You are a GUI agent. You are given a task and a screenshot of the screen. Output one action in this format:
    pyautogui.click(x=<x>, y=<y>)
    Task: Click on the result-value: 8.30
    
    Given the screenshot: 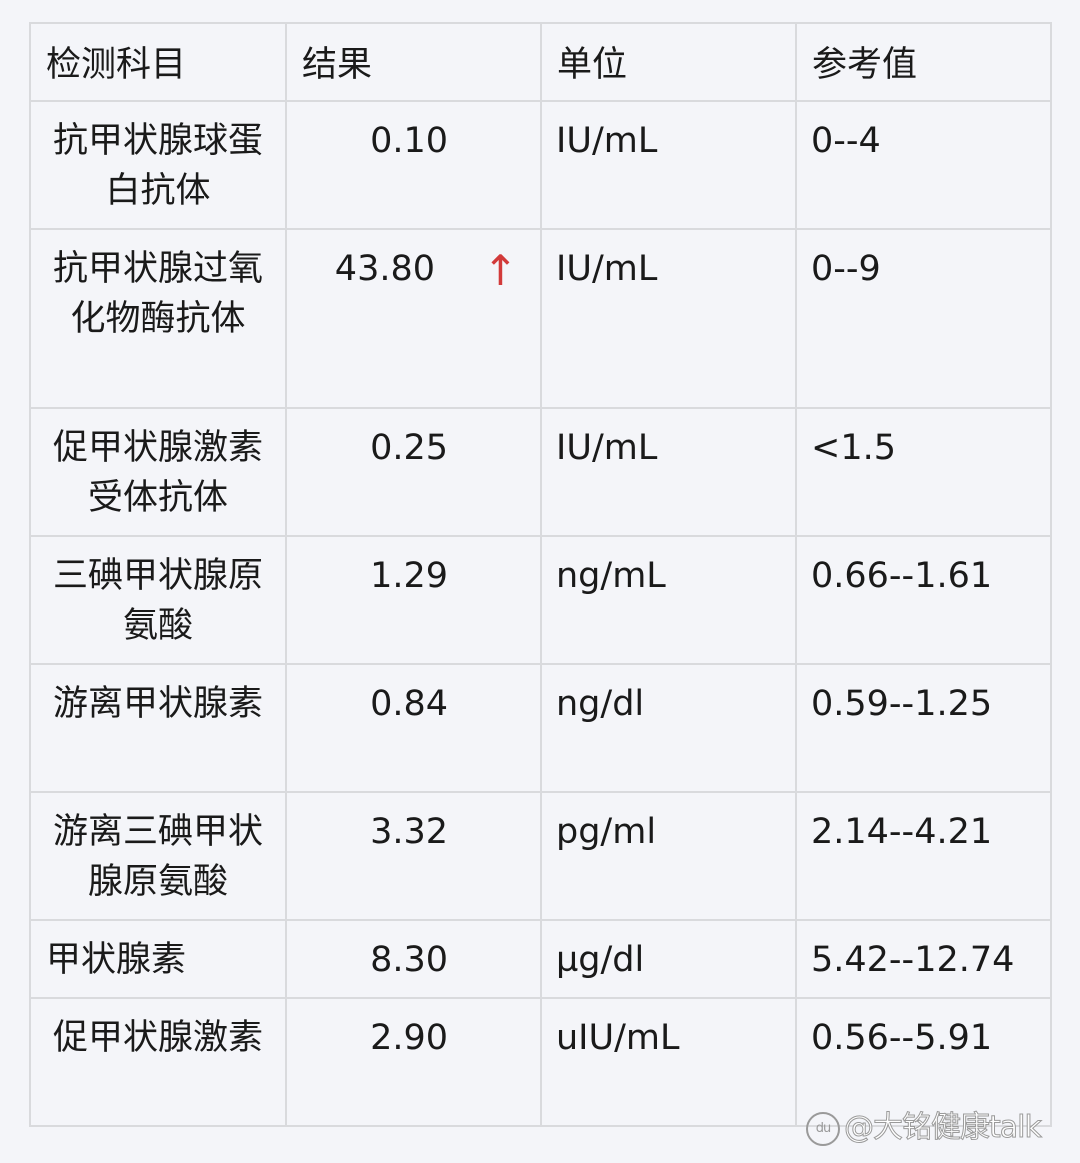 What is the action you would take?
    pyautogui.click(x=413, y=959)
    